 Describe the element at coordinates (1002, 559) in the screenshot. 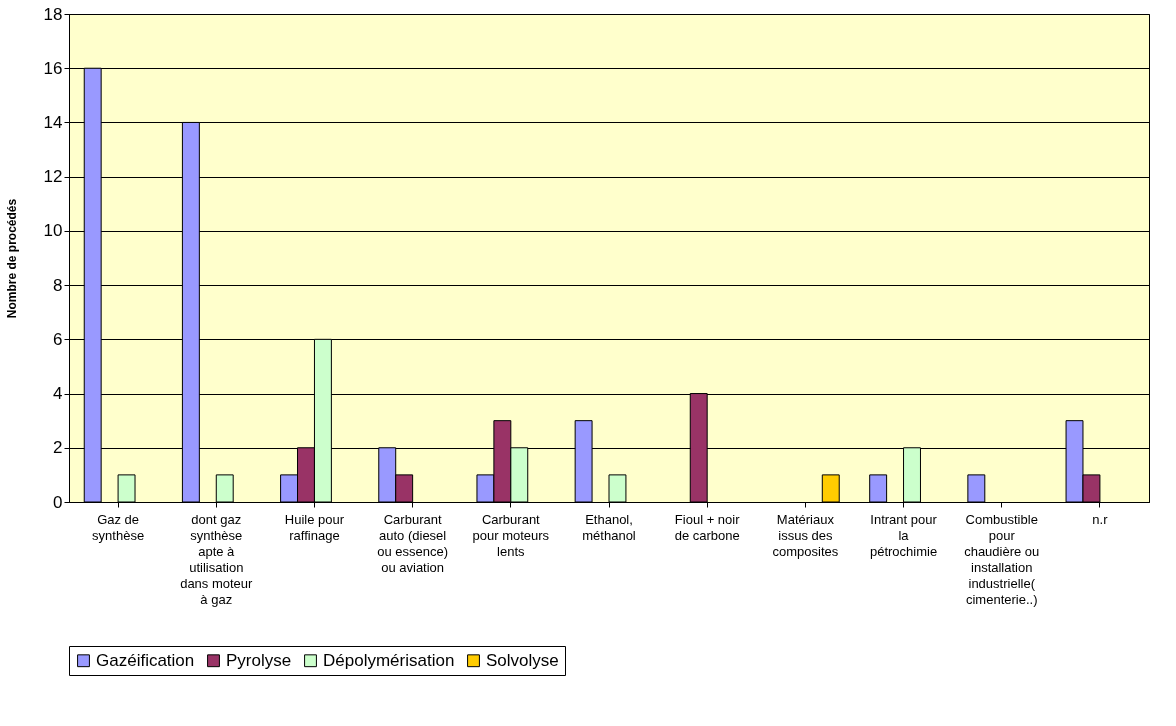

I see `x-tick-label: Combustible pour chaudière ou installation industrielle( cimenterie..)` at that location.